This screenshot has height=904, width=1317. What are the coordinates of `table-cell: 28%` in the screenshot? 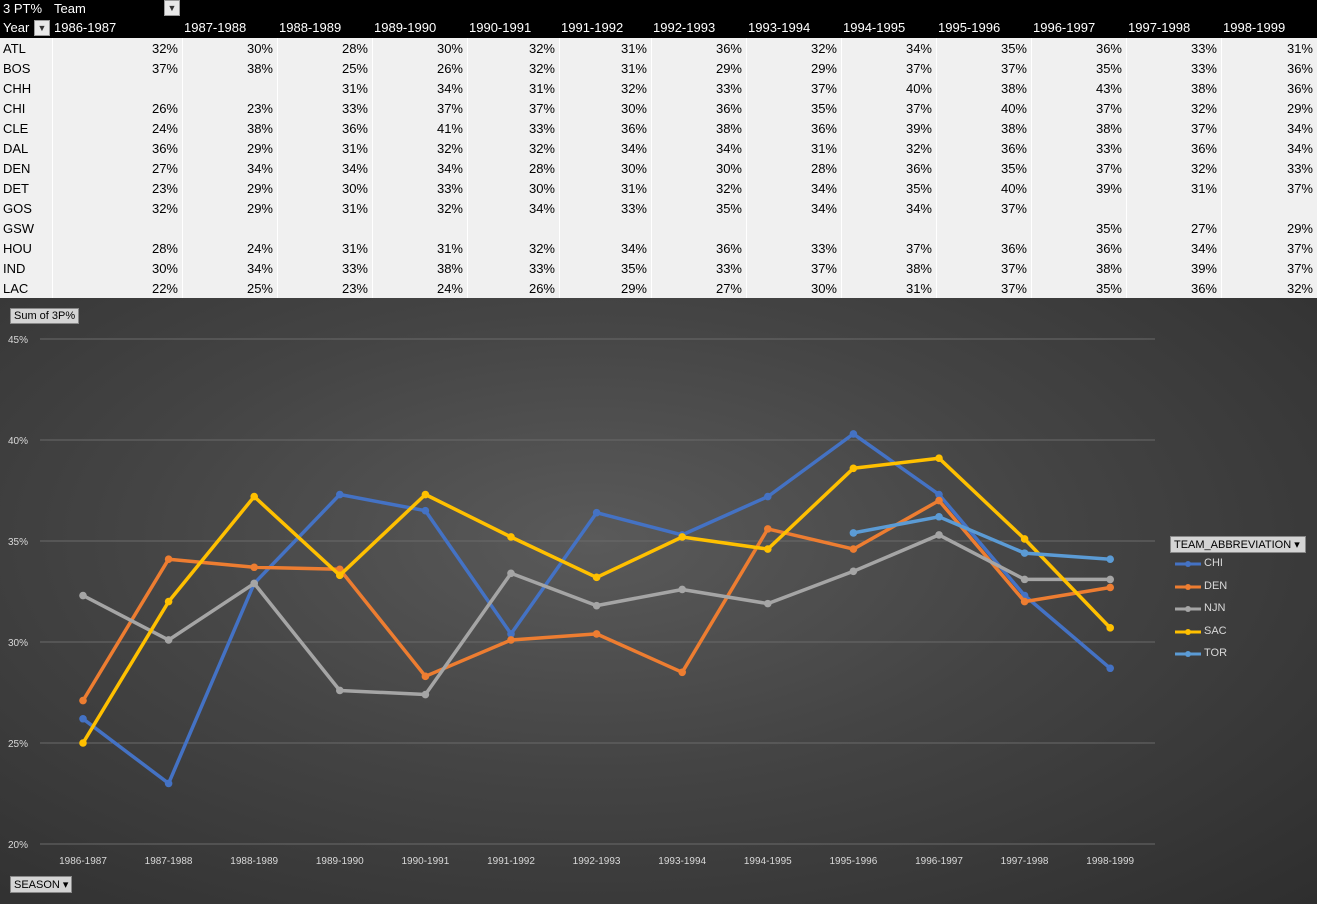 It's located at (541, 168).